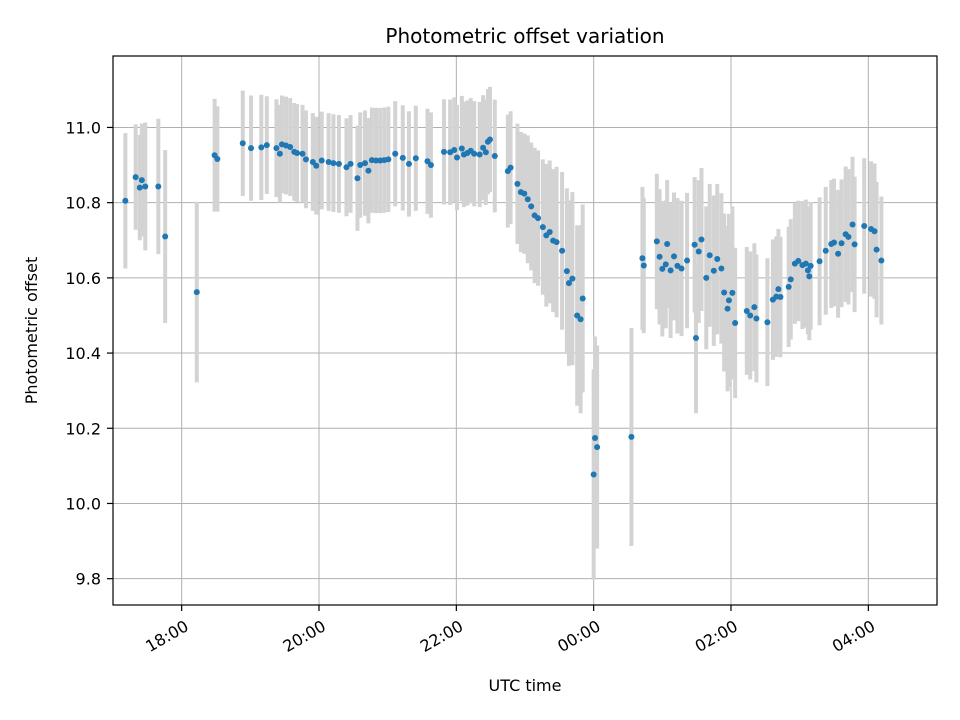  Describe the element at coordinates (83, 203) in the screenshot. I see `y-tick-label: 10.8` at that location.